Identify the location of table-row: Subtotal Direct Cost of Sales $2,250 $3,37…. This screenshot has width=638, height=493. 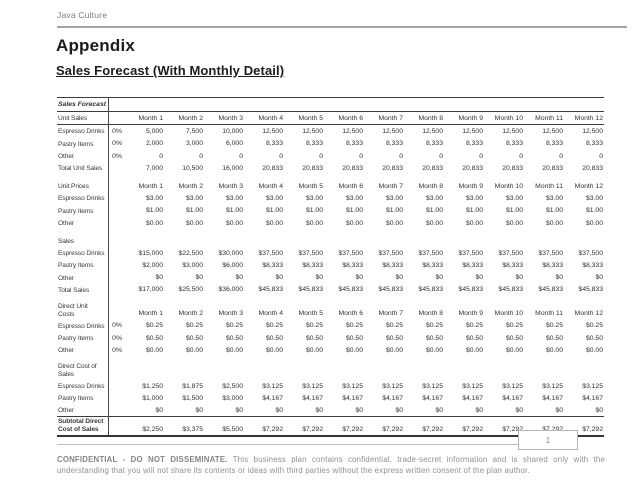
(330, 425).